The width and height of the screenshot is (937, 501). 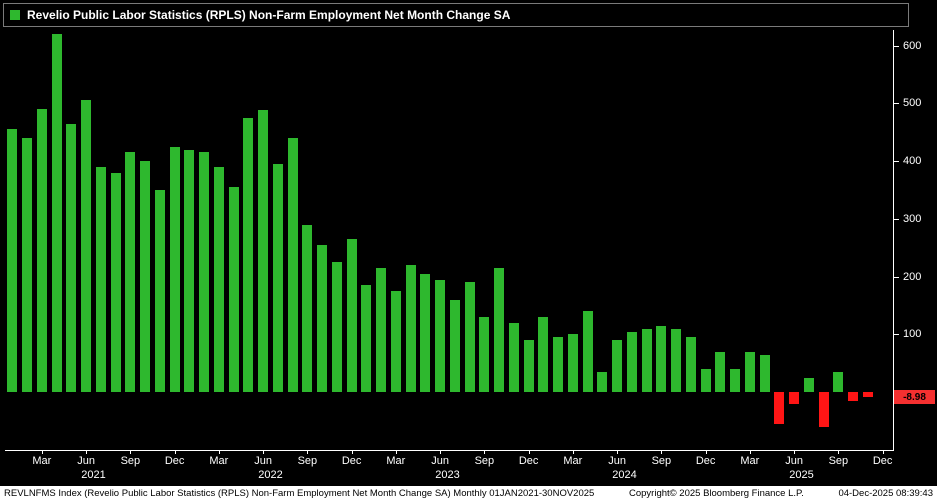 I want to click on year-label: 2024, so click(x=624, y=475).